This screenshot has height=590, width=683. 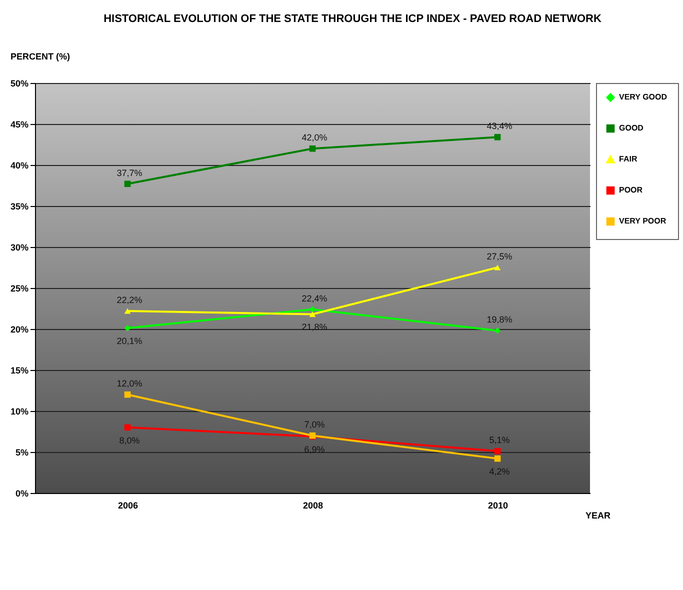 I want to click on data-label: 27,5%, so click(x=499, y=257).